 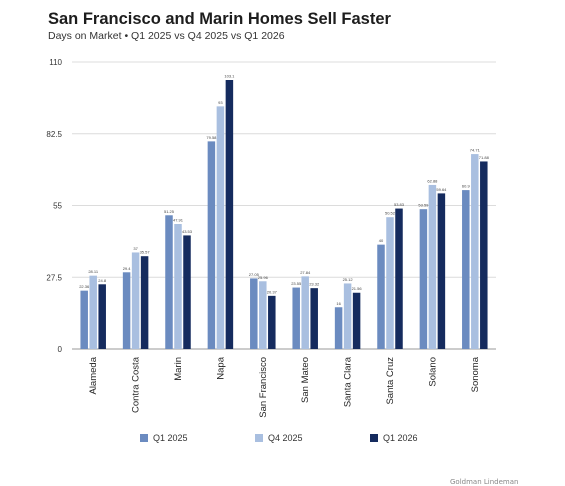 I want to click on x-tick-label: Solano, so click(x=432, y=372).